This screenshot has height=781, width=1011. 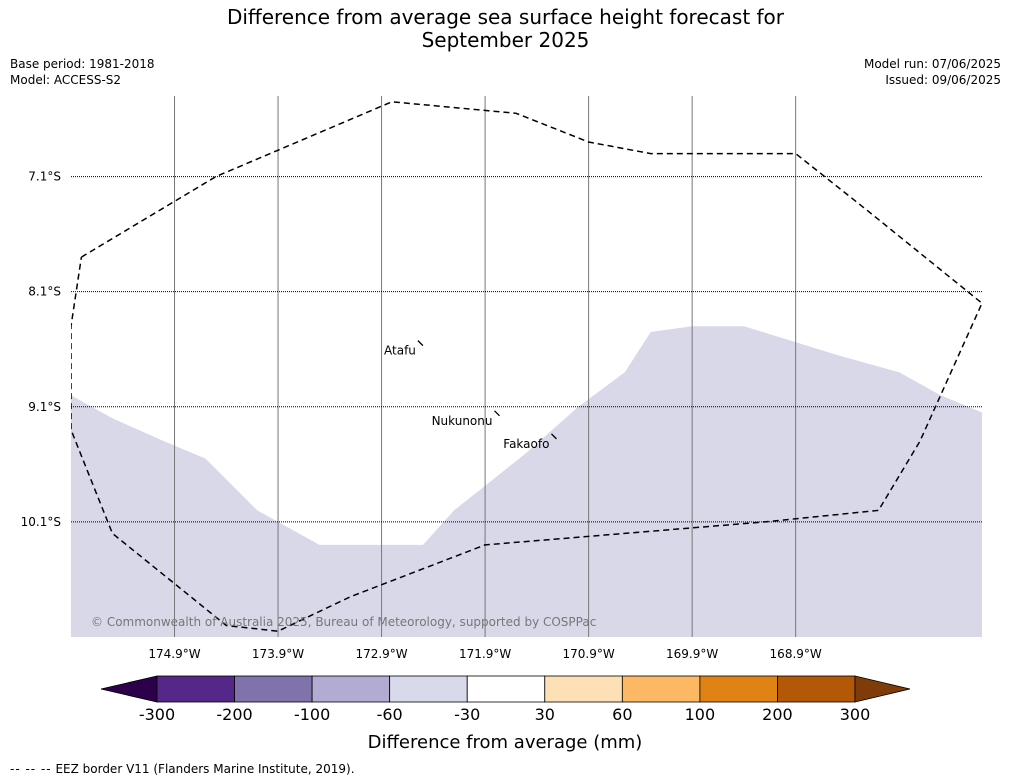 I want to click on colorbar-tick-label: 30, so click(x=545, y=714).